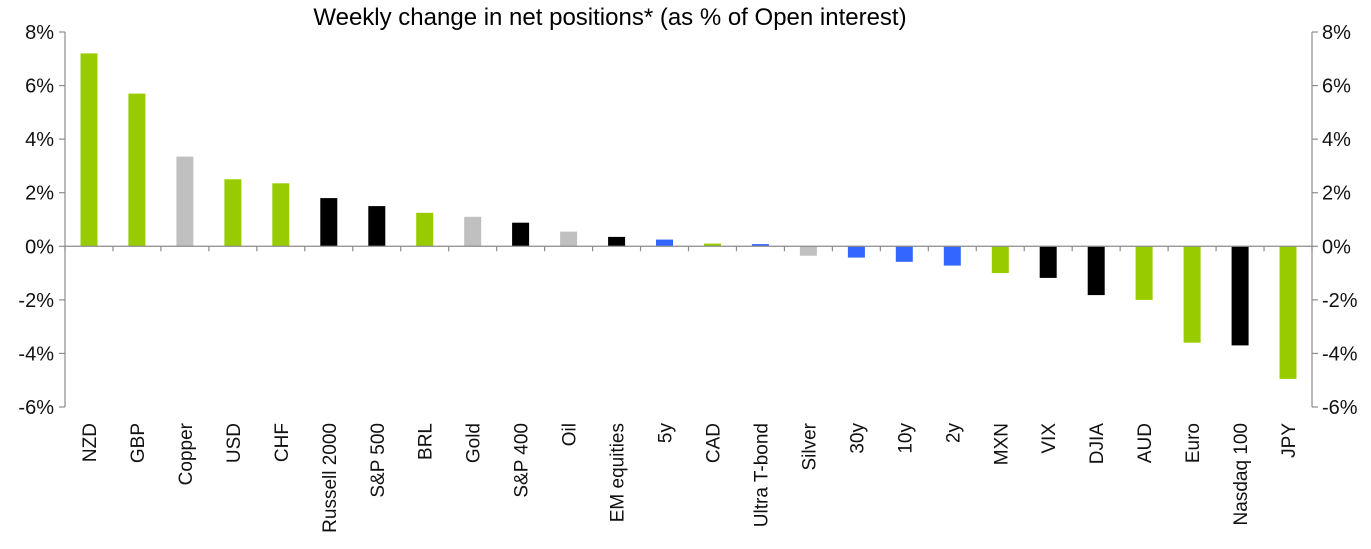 The height and width of the screenshot is (549, 1371). What do you see at coordinates (1193, 443) in the screenshot?
I see `category-label: Euro` at bounding box center [1193, 443].